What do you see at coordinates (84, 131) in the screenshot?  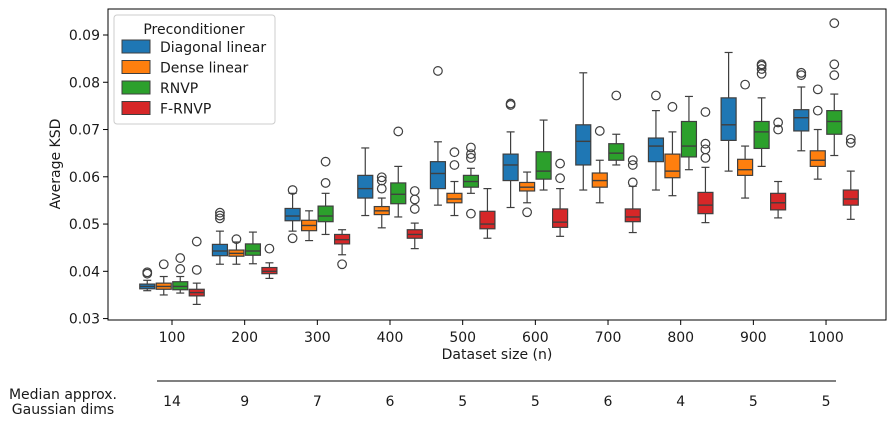 I see `y-tick-label: 0.07` at bounding box center [84, 131].